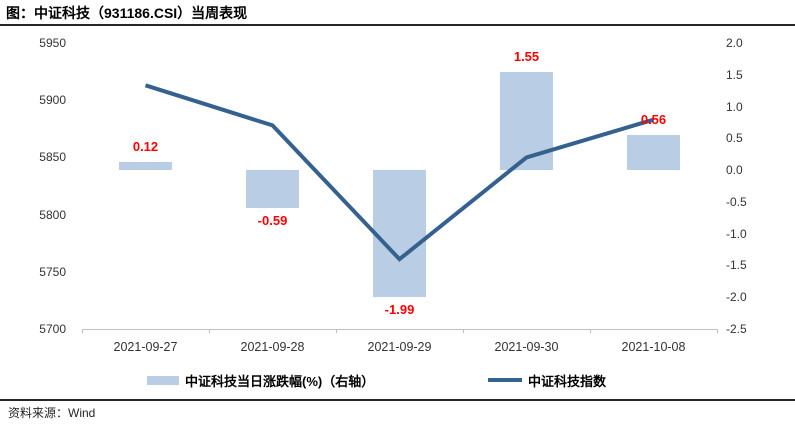 This screenshot has height=427, width=795. I want to click on bar-value-label: -1.99, so click(399, 309).